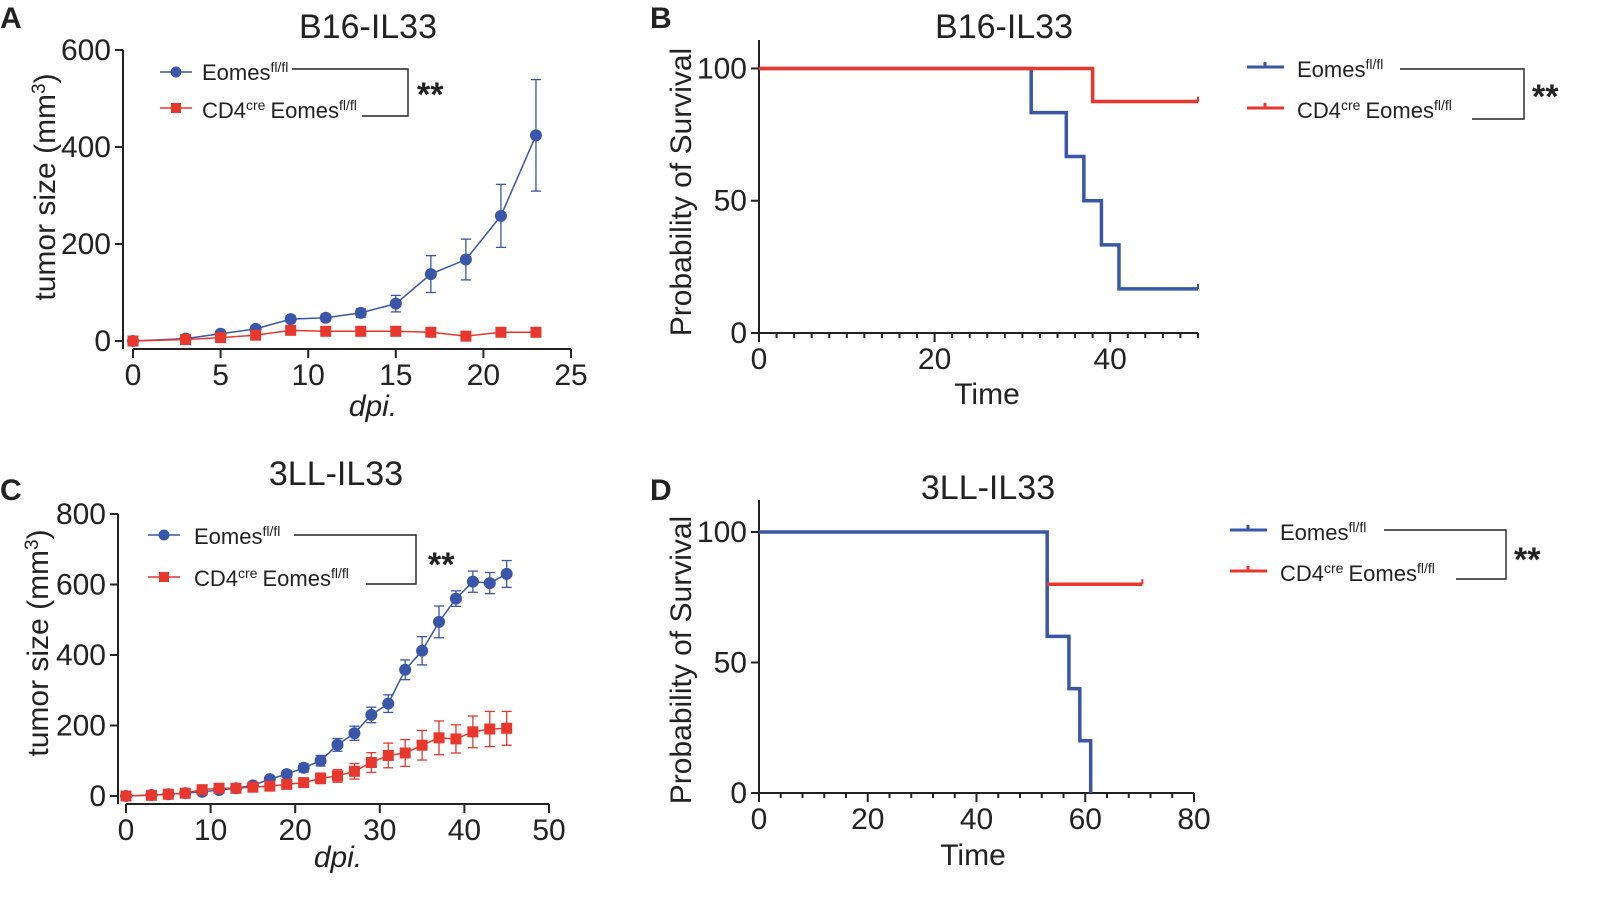 This screenshot has height=909, width=1619. I want to click on panel-c-plot-area: 0 200 400 600 800 0 10 20 30 40 50, so click(311, 672).